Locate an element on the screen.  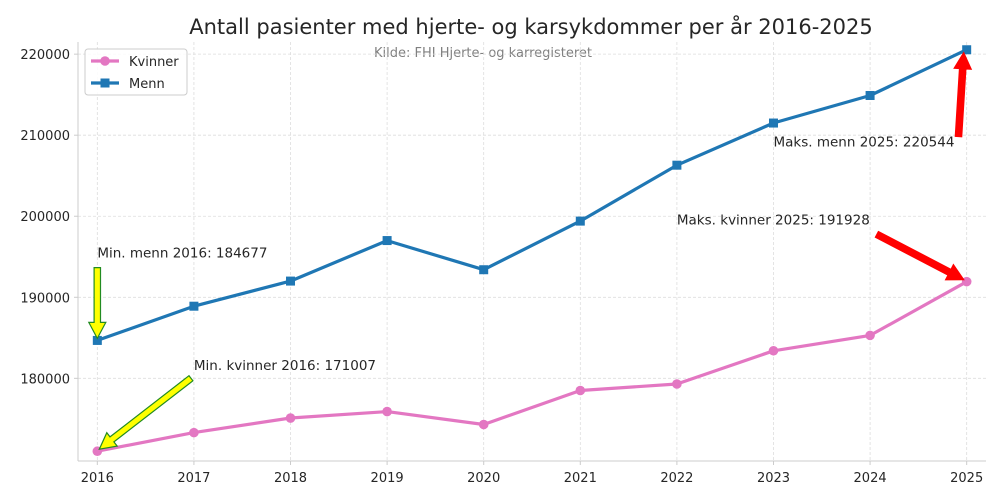
x-tick-label: 2020 is located at coordinates (483, 478).